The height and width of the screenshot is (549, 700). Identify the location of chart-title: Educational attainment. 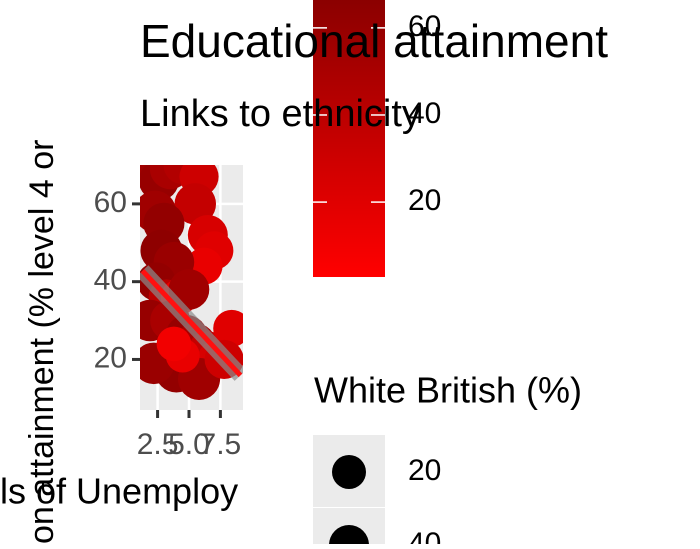
(374, 41).